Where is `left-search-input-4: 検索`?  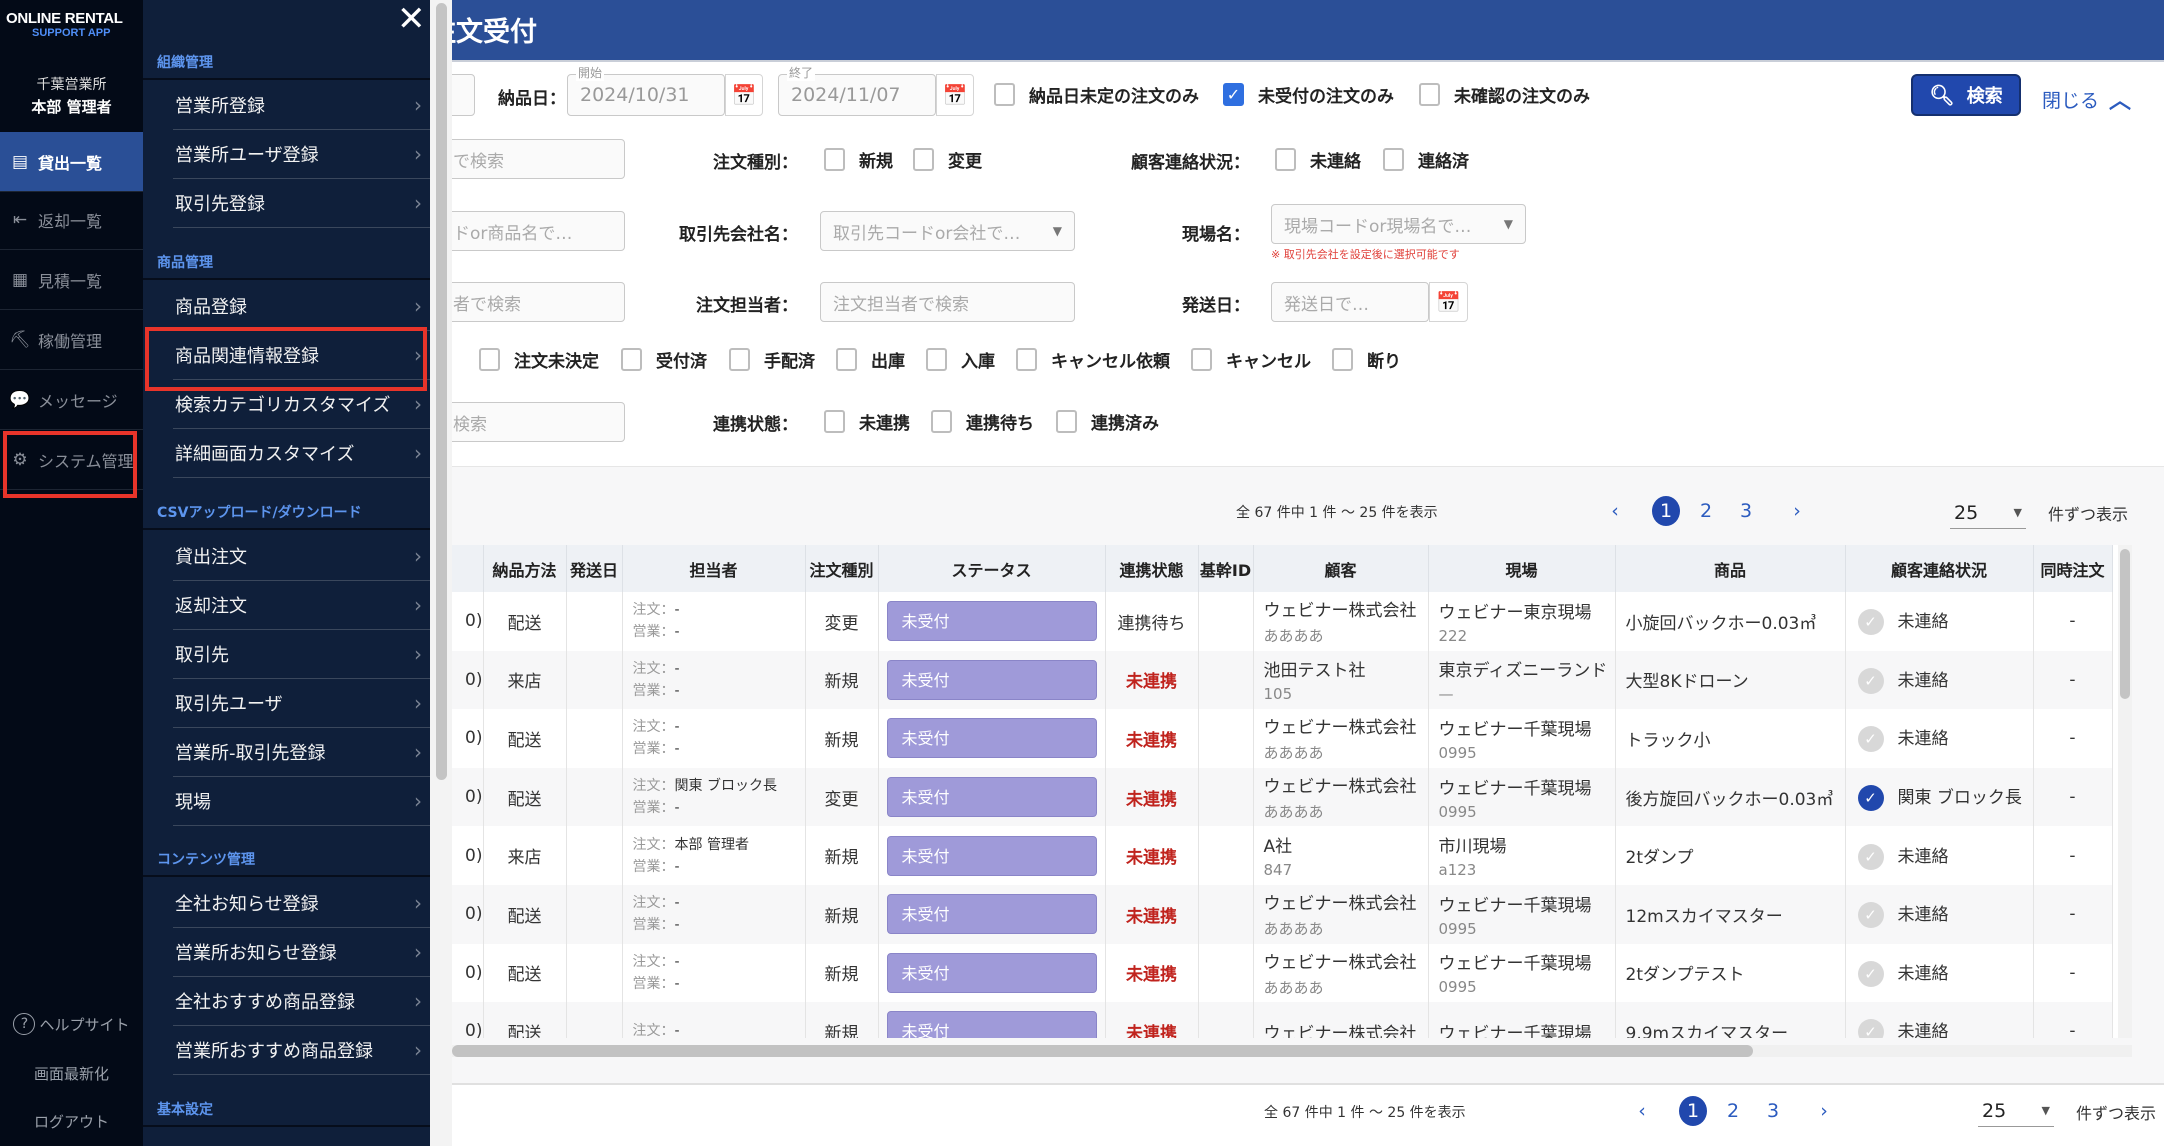 left-search-input-4: 検索 is located at coordinates (532, 422).